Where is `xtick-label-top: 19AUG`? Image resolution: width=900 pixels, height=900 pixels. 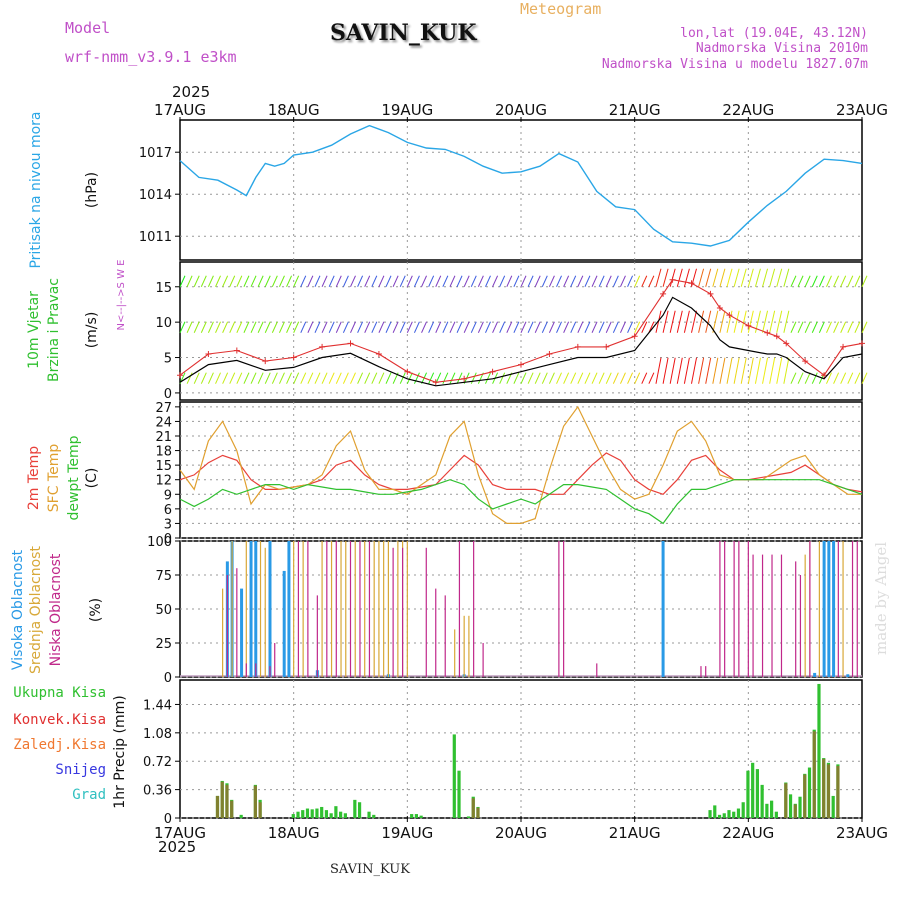
xtick-label-top: 19AUG is located at coordinates (407, 110).